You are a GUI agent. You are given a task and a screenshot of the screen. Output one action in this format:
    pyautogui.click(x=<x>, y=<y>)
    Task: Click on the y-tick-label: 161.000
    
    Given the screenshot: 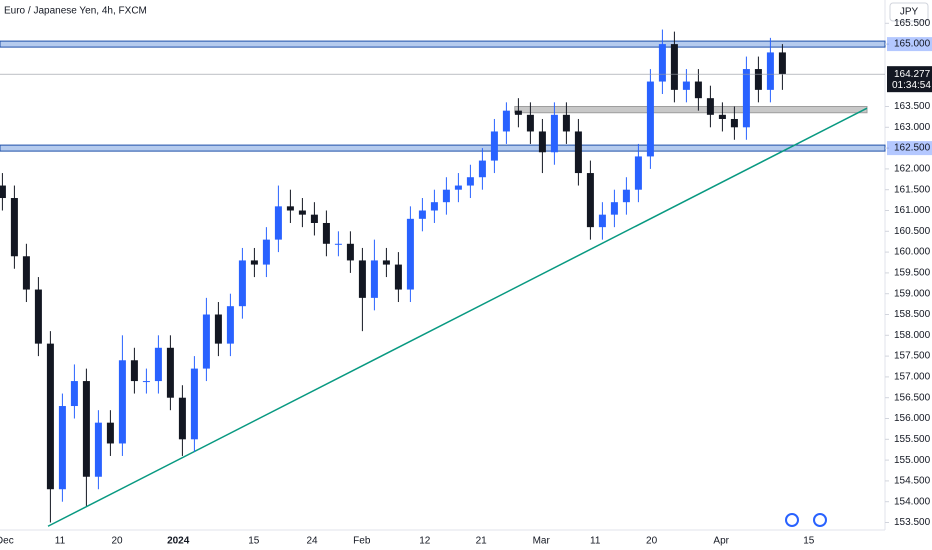 What is the action you would take?
    pyautogui.click(x=912, y=210)
    